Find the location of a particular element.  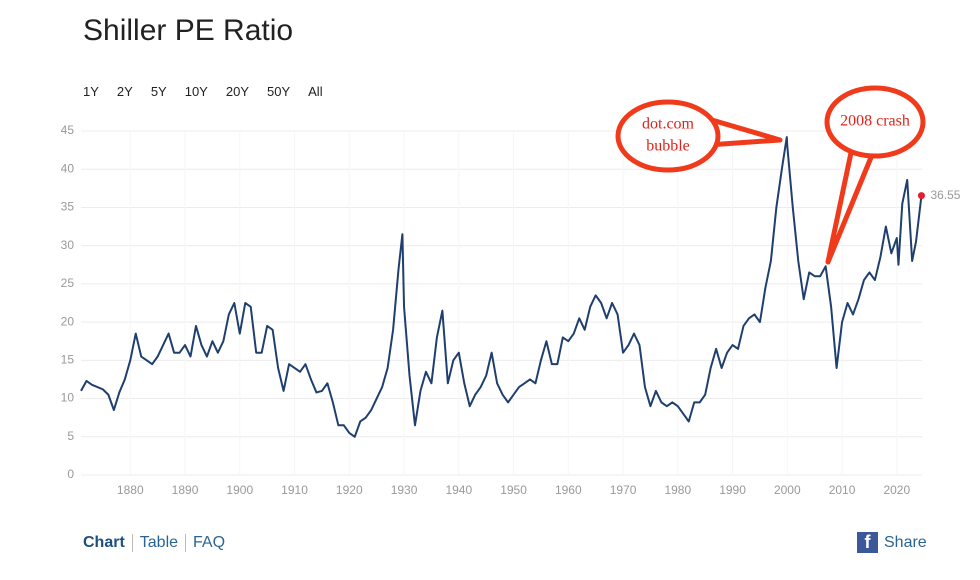

x-tick-label: 1970 is located at coordinates (623, 490).